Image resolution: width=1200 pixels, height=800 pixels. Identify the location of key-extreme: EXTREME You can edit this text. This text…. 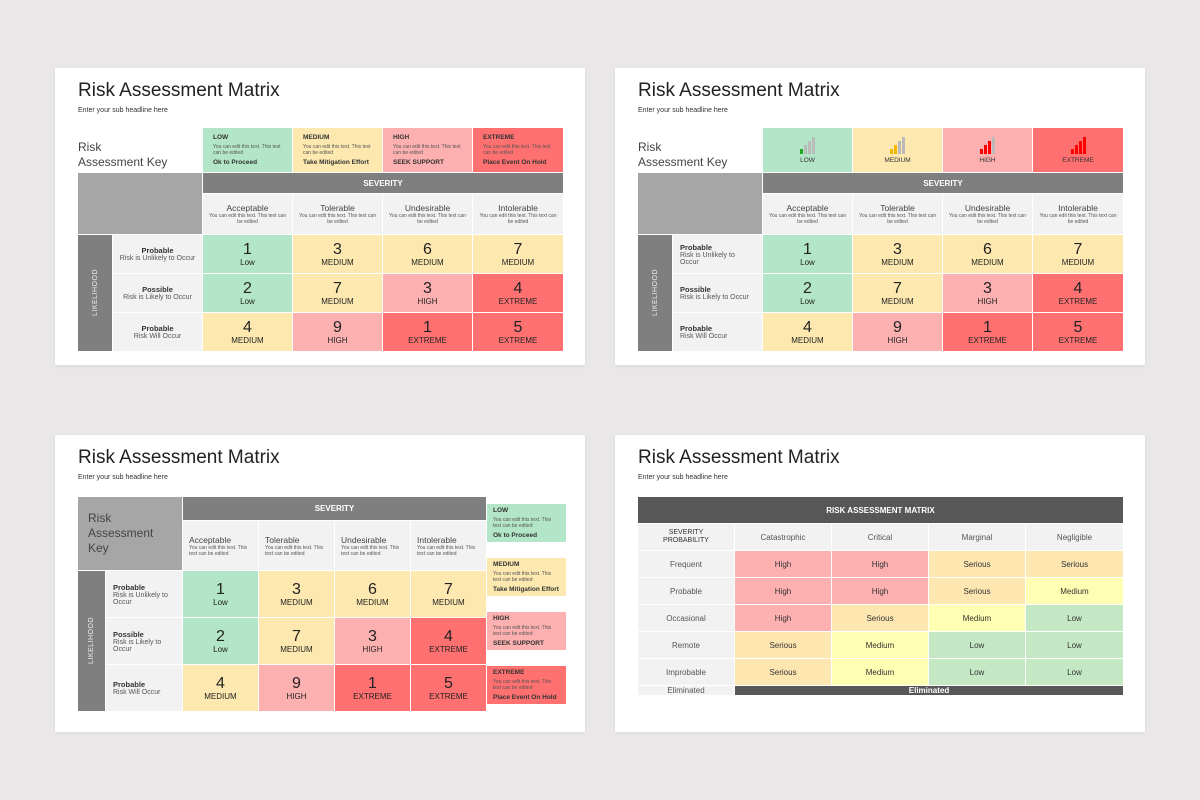
(526, 684).